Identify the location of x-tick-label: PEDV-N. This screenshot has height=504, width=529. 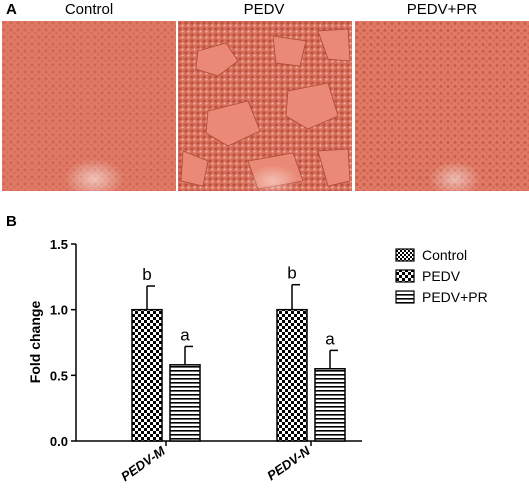
(288, 463).